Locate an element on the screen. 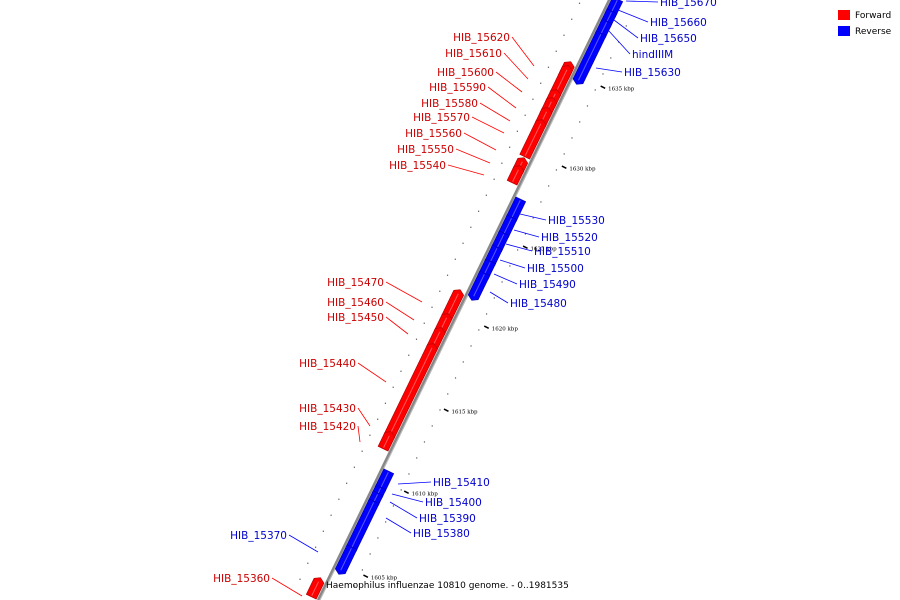 The image size is (900, 600). gene-label-text: HIB_15500 is located at coordinates (555, 269).